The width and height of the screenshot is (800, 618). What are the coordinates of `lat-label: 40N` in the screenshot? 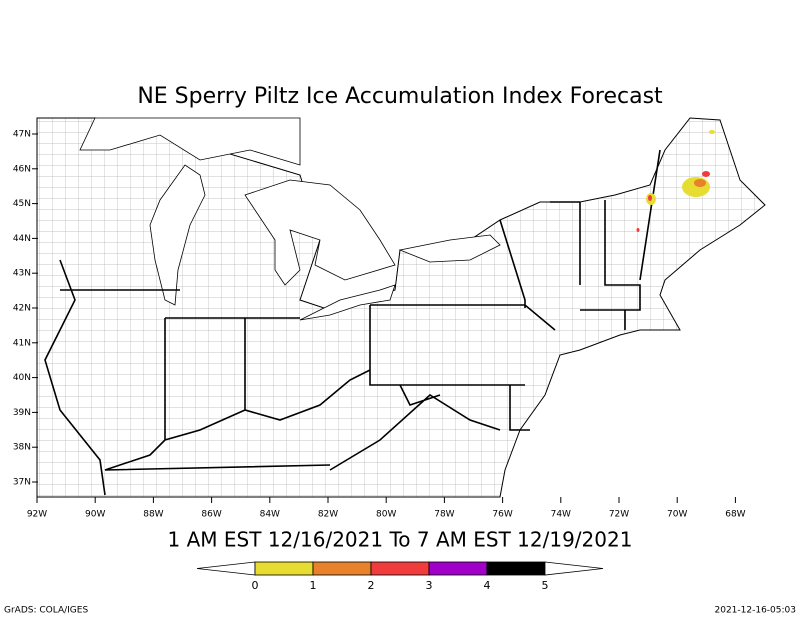 It's located at (22, 378).